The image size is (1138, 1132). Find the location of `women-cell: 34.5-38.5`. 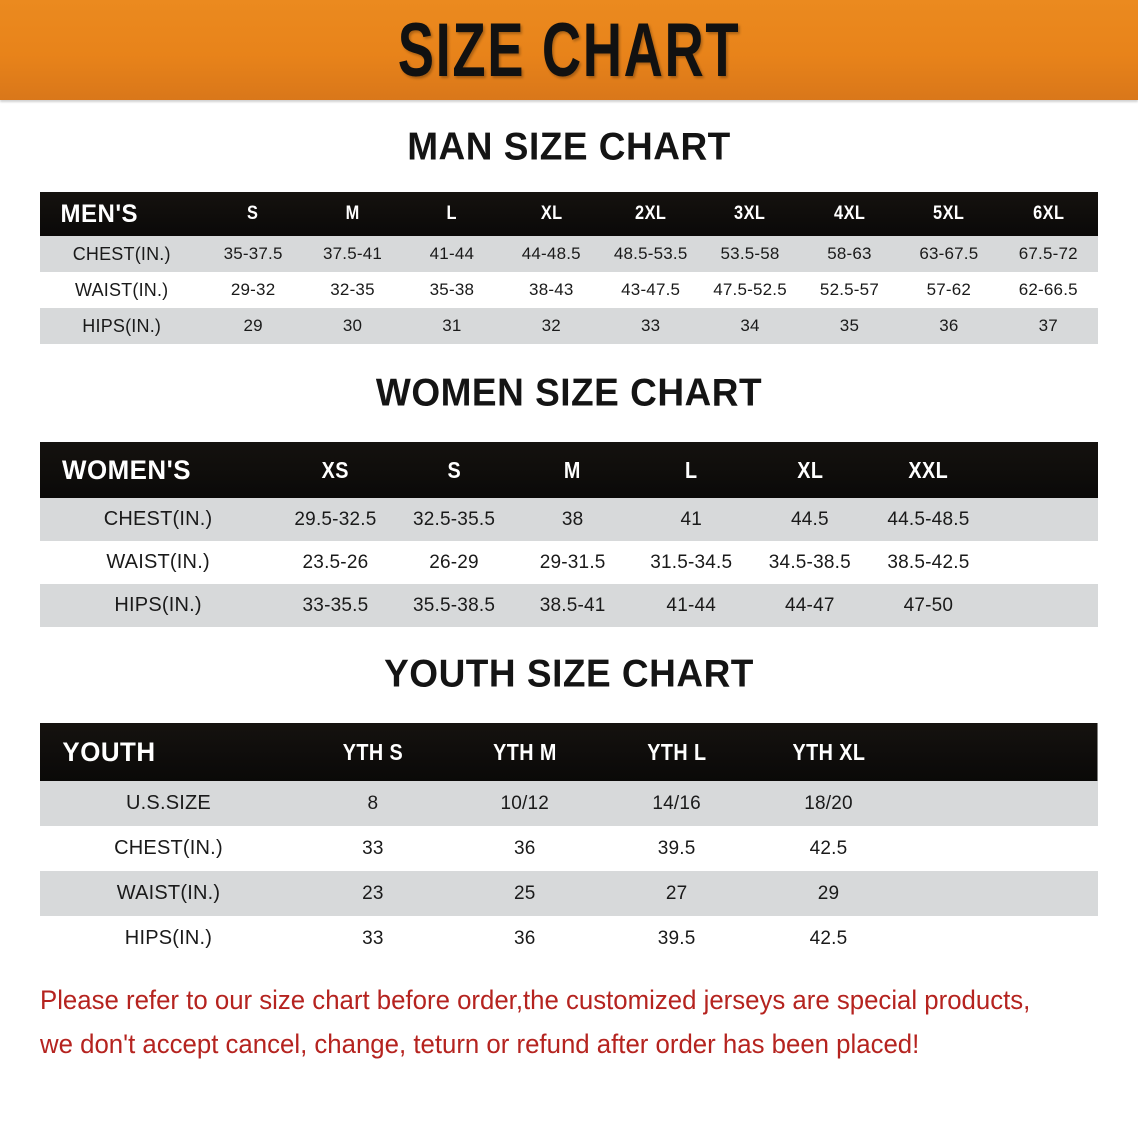

women-cell: 34.5-38.5 is located at coordinates (809, 562).